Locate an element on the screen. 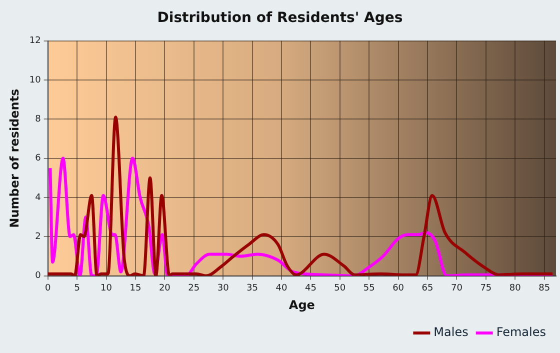  y-axis-title: Number of residents is located at coordinates (14, 158).